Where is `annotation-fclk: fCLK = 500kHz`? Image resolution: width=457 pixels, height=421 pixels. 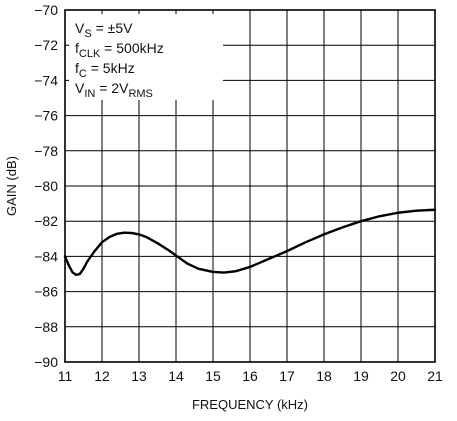 annotation-fclk: fCLK = 500kHz is located at coordinates (119, 50).